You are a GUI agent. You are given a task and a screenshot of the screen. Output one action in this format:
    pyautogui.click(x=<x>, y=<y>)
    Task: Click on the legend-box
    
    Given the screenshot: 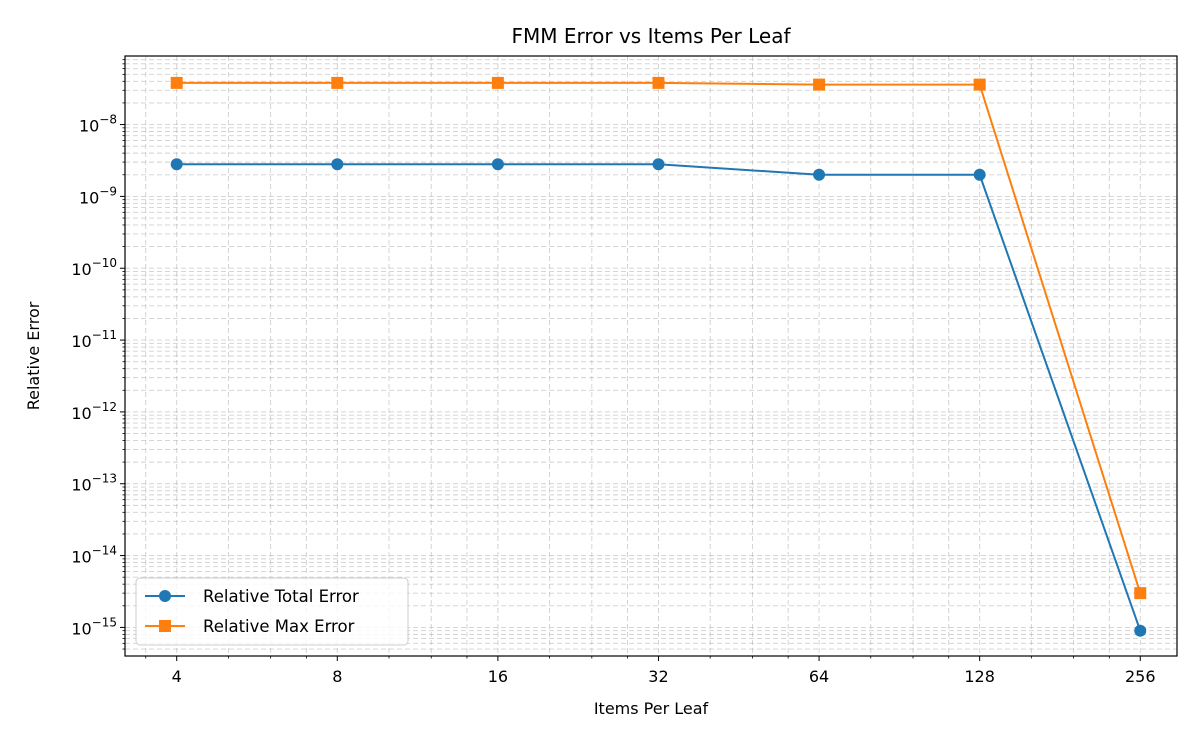 What is the action you would take?
    pyautogui.click(x=272, y=611)
    